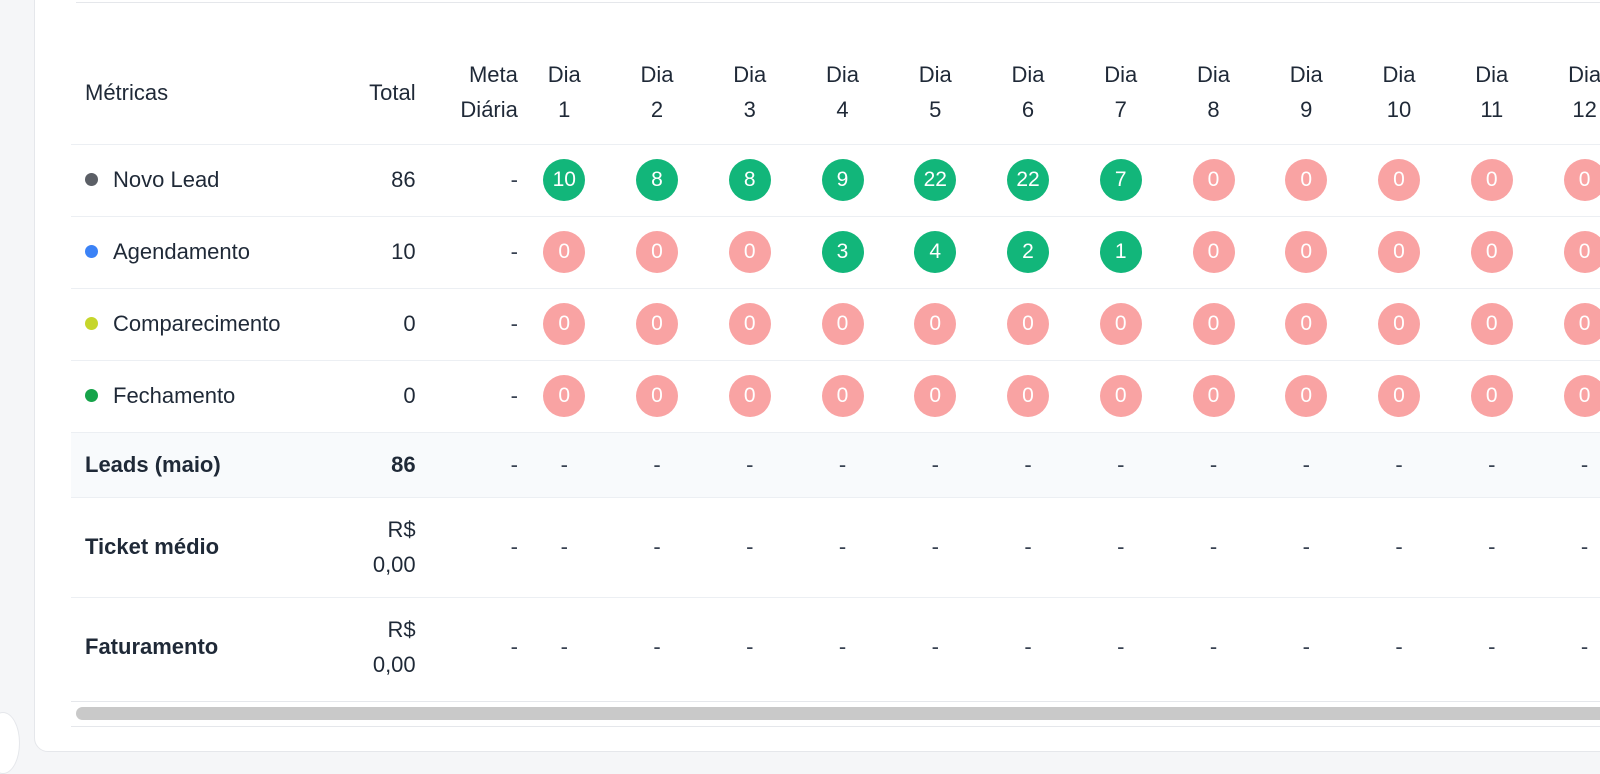 The image size is (1600, 774). What do you see at coordinates (394, 665) in the screenshot?
I see `summary-total-line2: 0,00` at bounding box center [394, 665].